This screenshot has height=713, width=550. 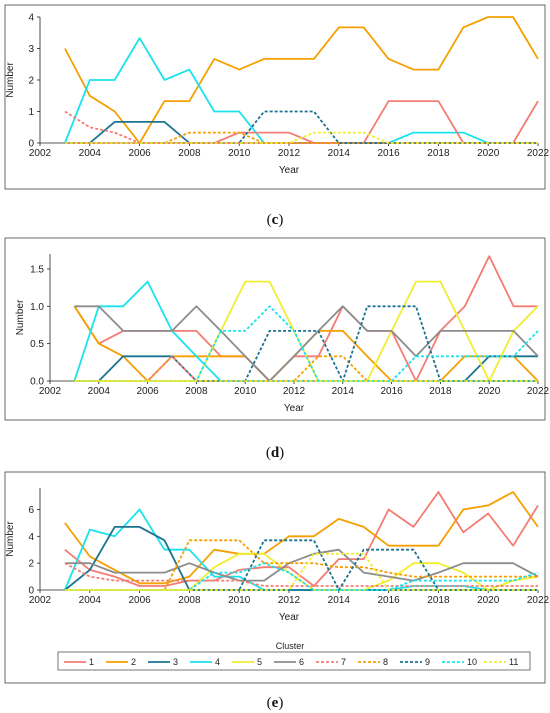 I want to click on e-x-tick-label: 2010, so click(x=239, y=600).